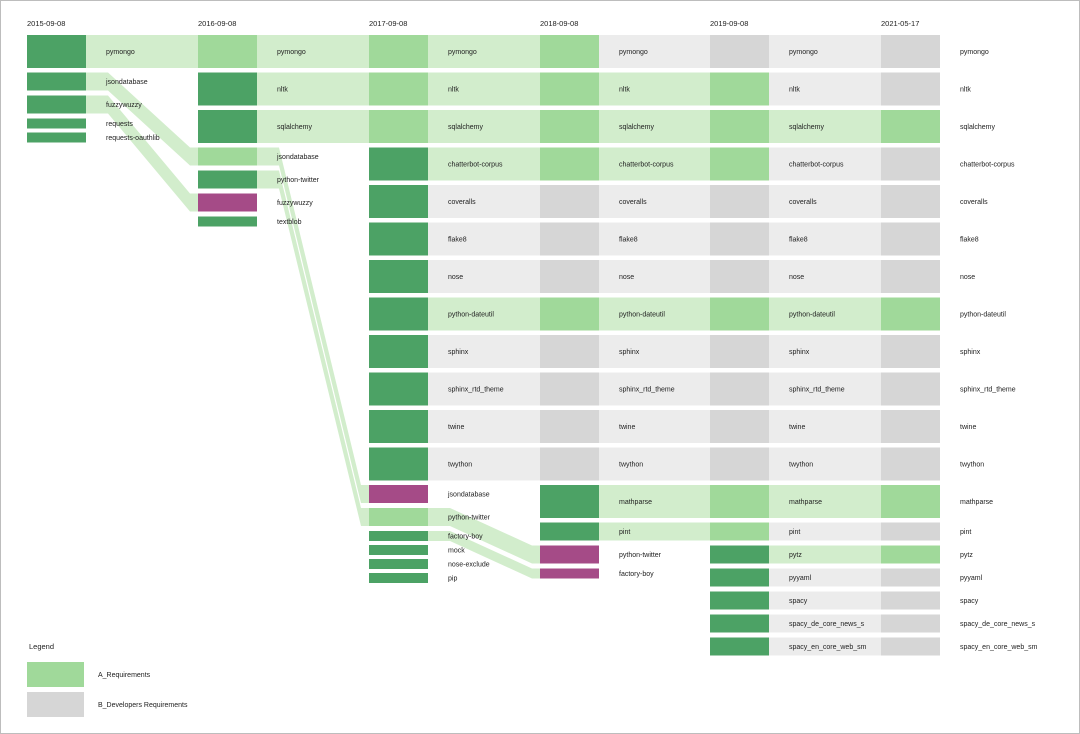  What do you see at coordinates (999, 647) in the screenshot?
I see `package-label: spacy_en_core_web_sm` at bounding box center [999, 647].